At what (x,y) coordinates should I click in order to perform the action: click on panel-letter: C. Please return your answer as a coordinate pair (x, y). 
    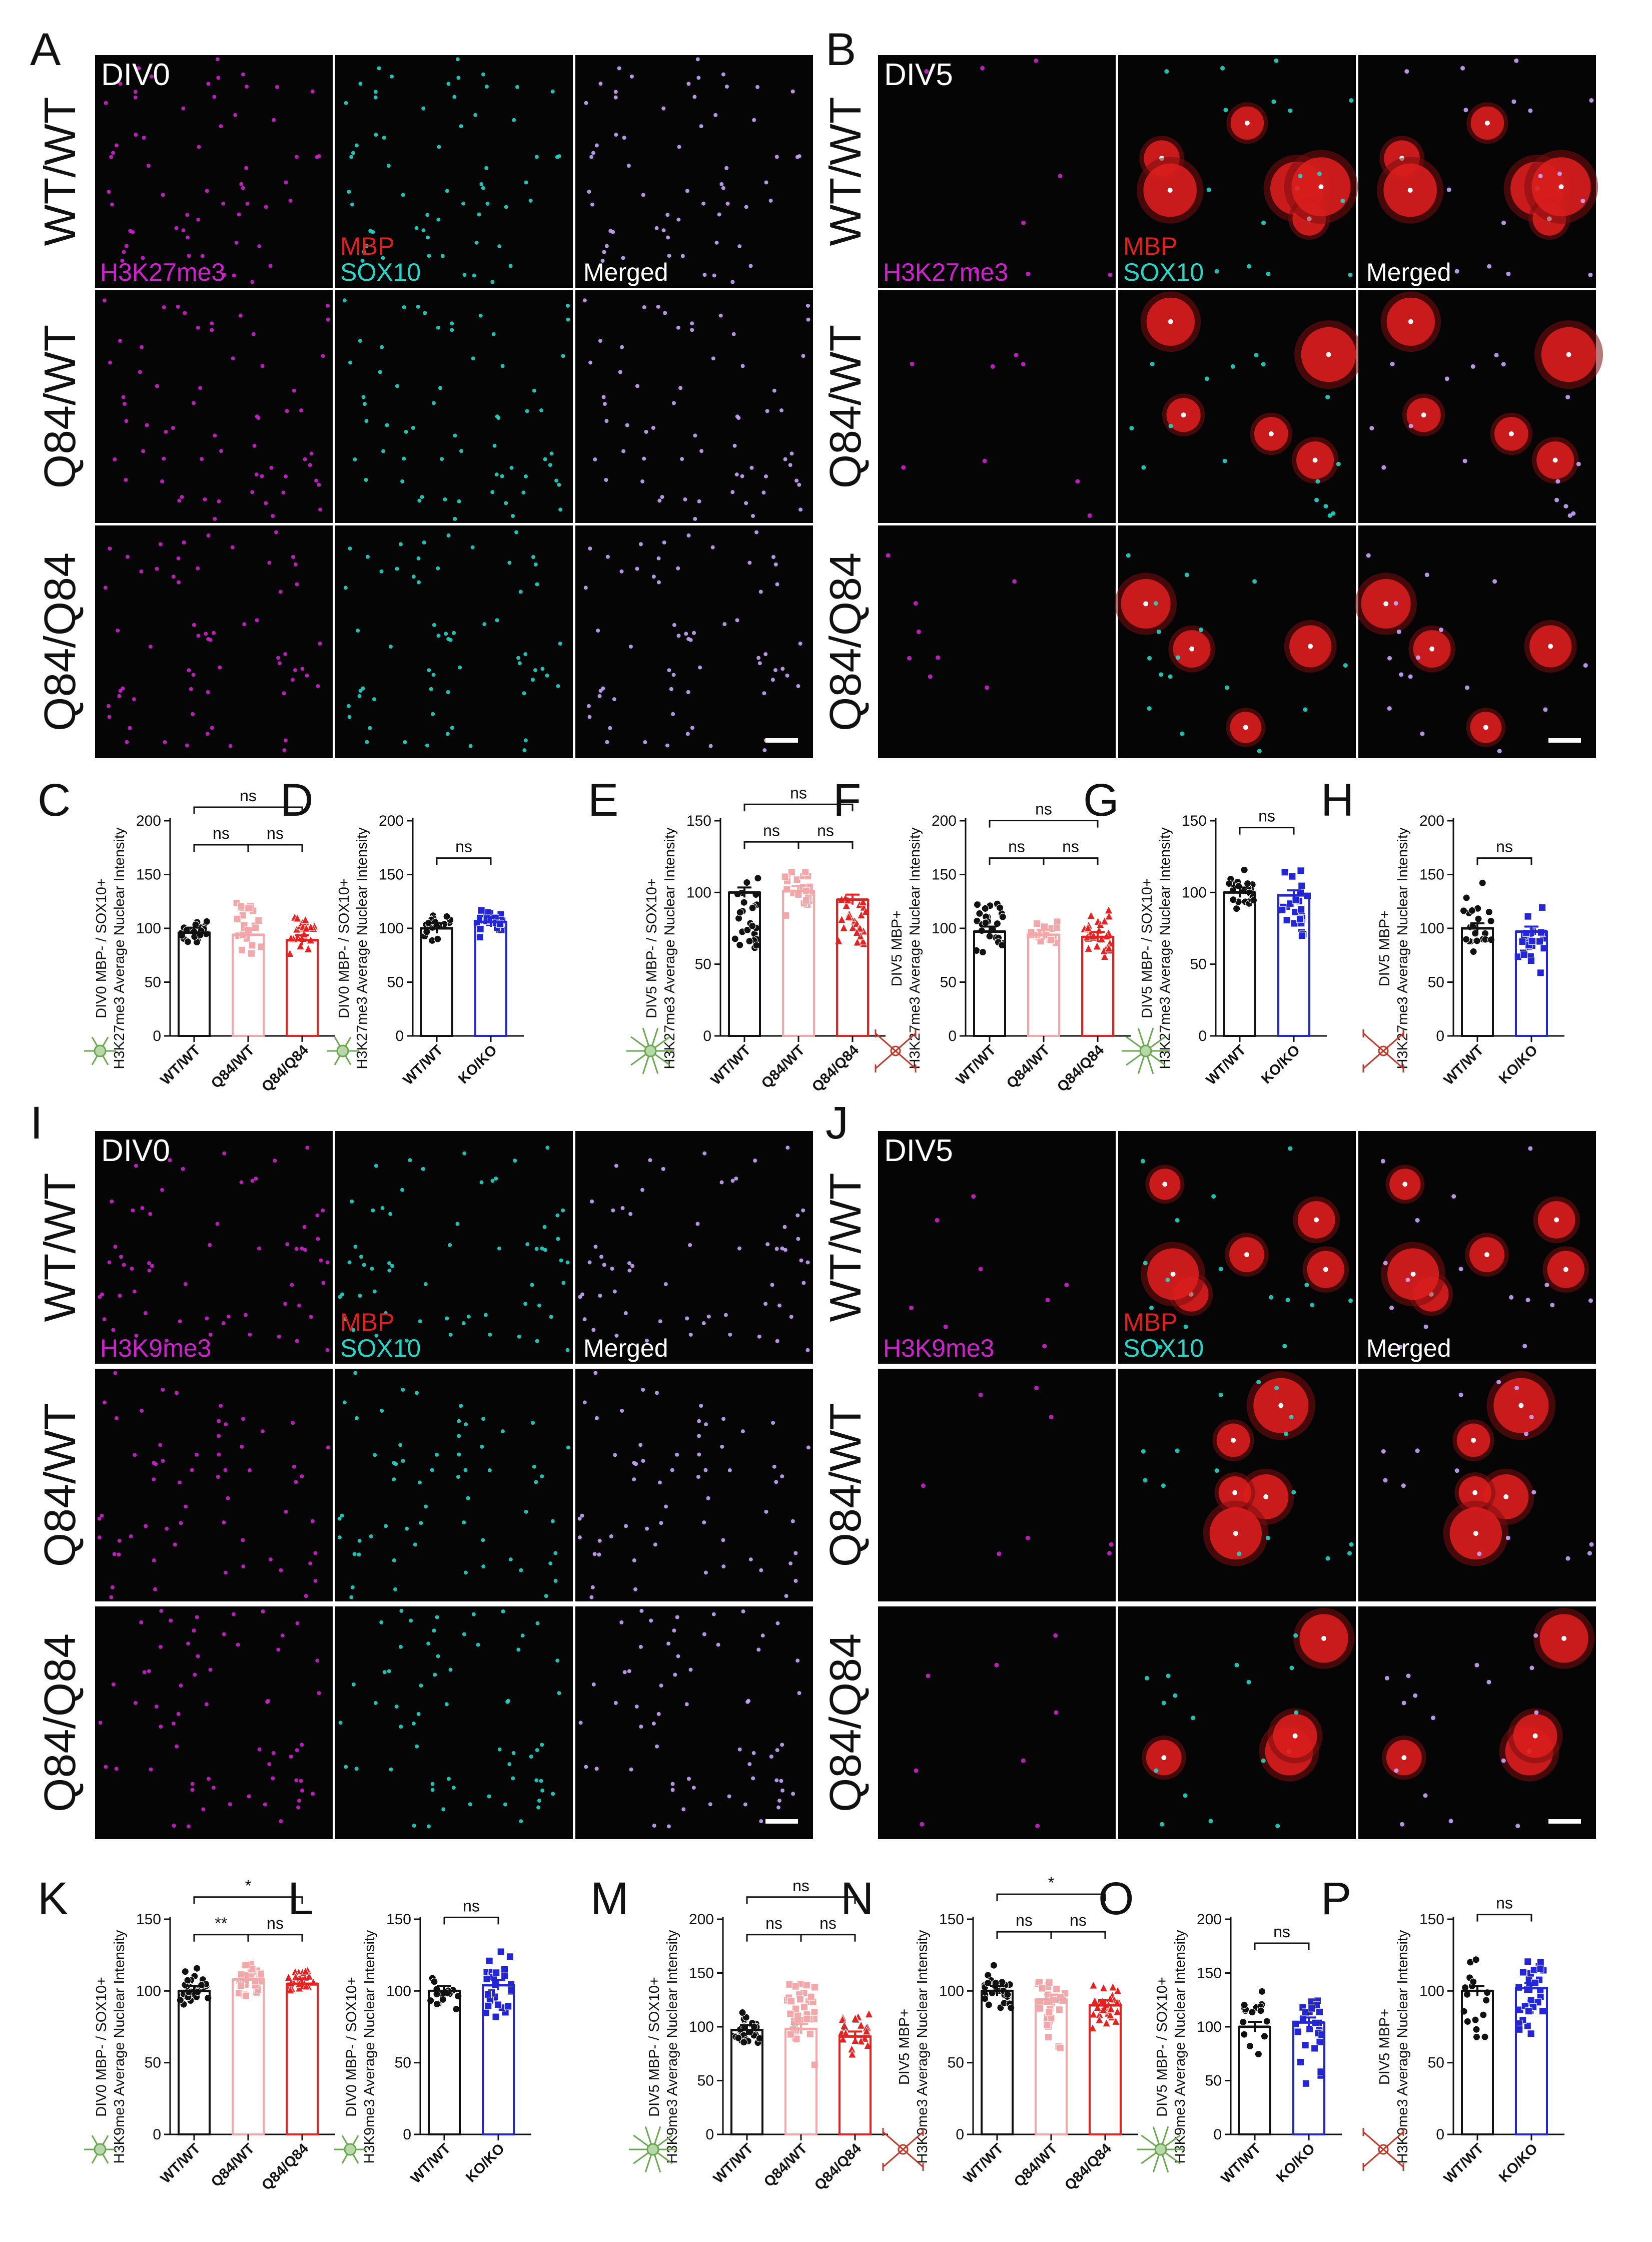
    Looking at the image, I should click on (54, 800).